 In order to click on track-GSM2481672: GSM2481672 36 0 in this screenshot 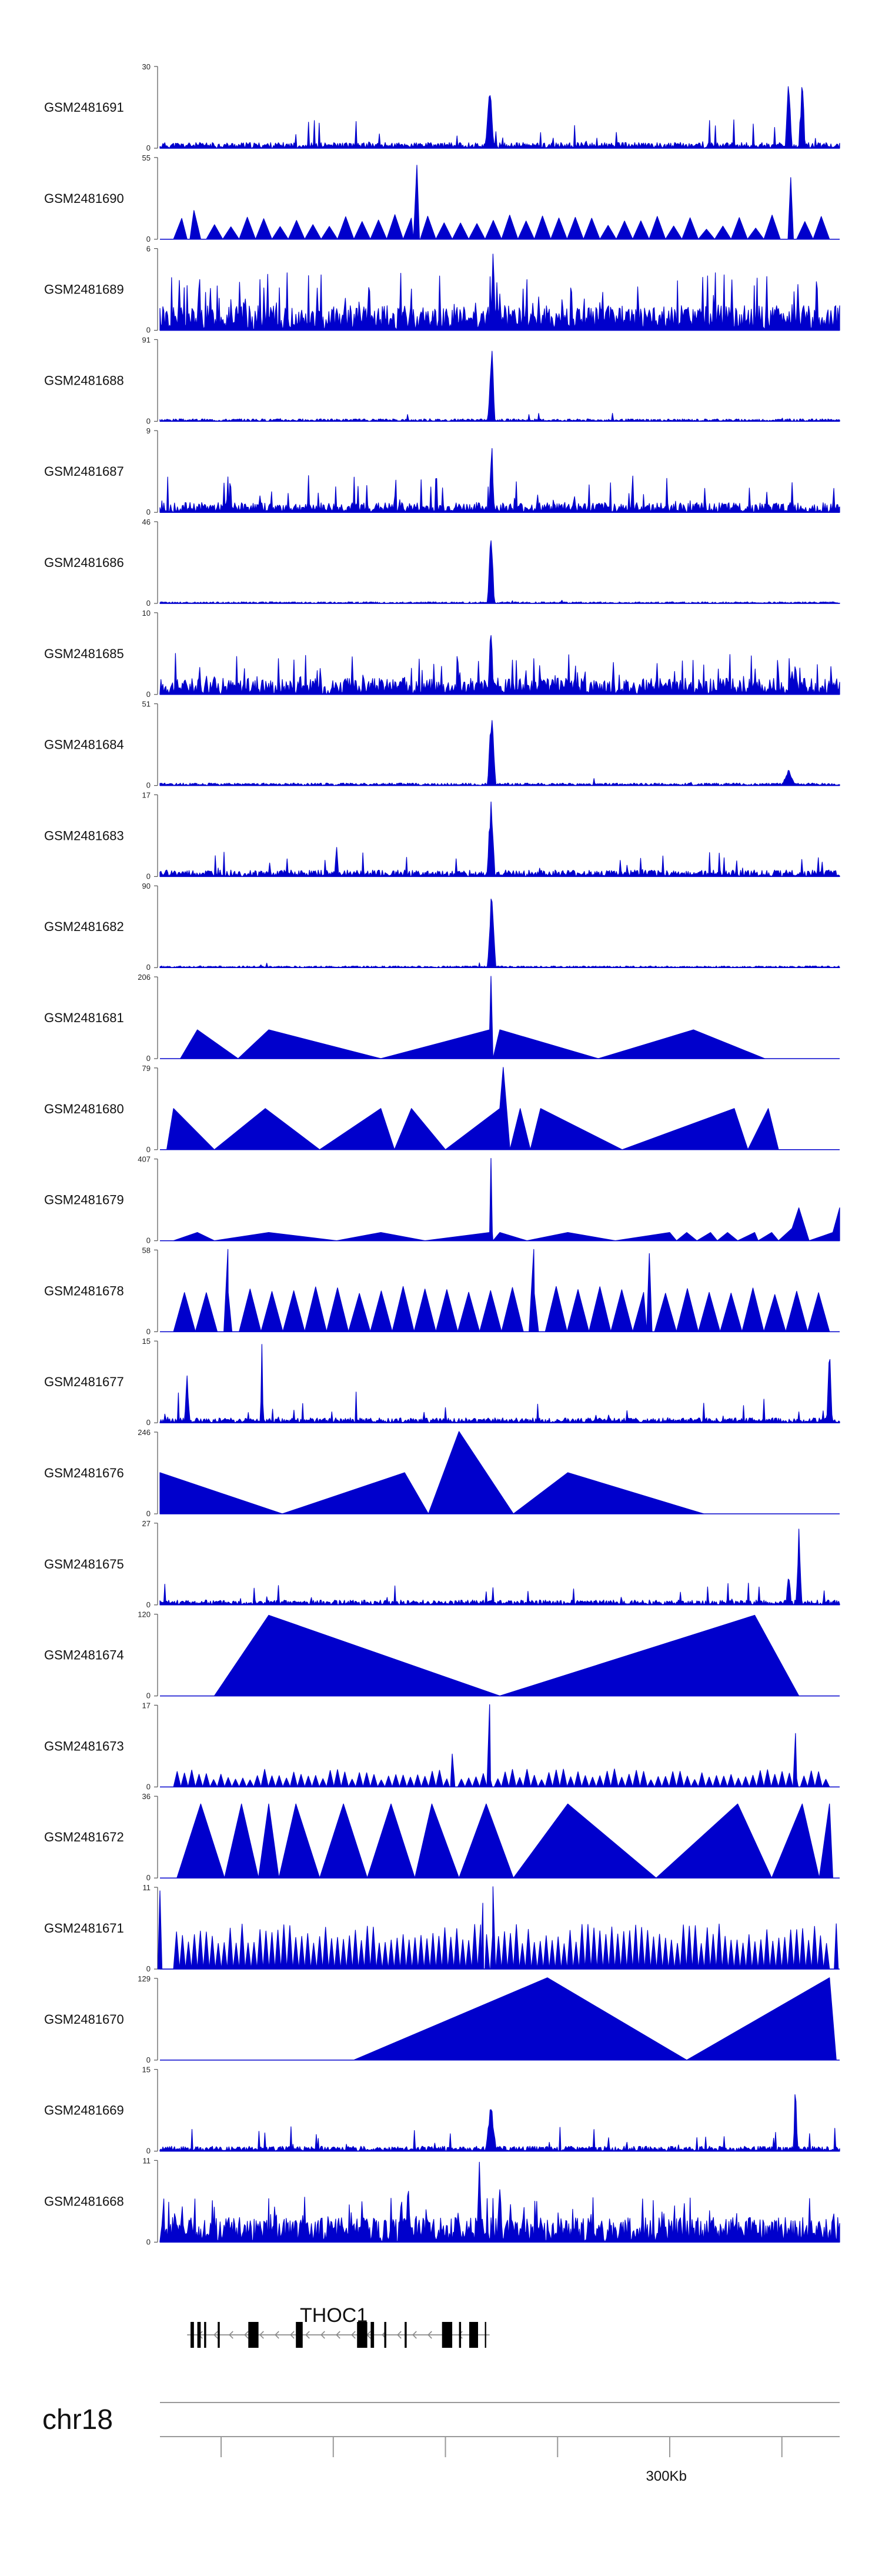, I will do `click(442, 1837)`.